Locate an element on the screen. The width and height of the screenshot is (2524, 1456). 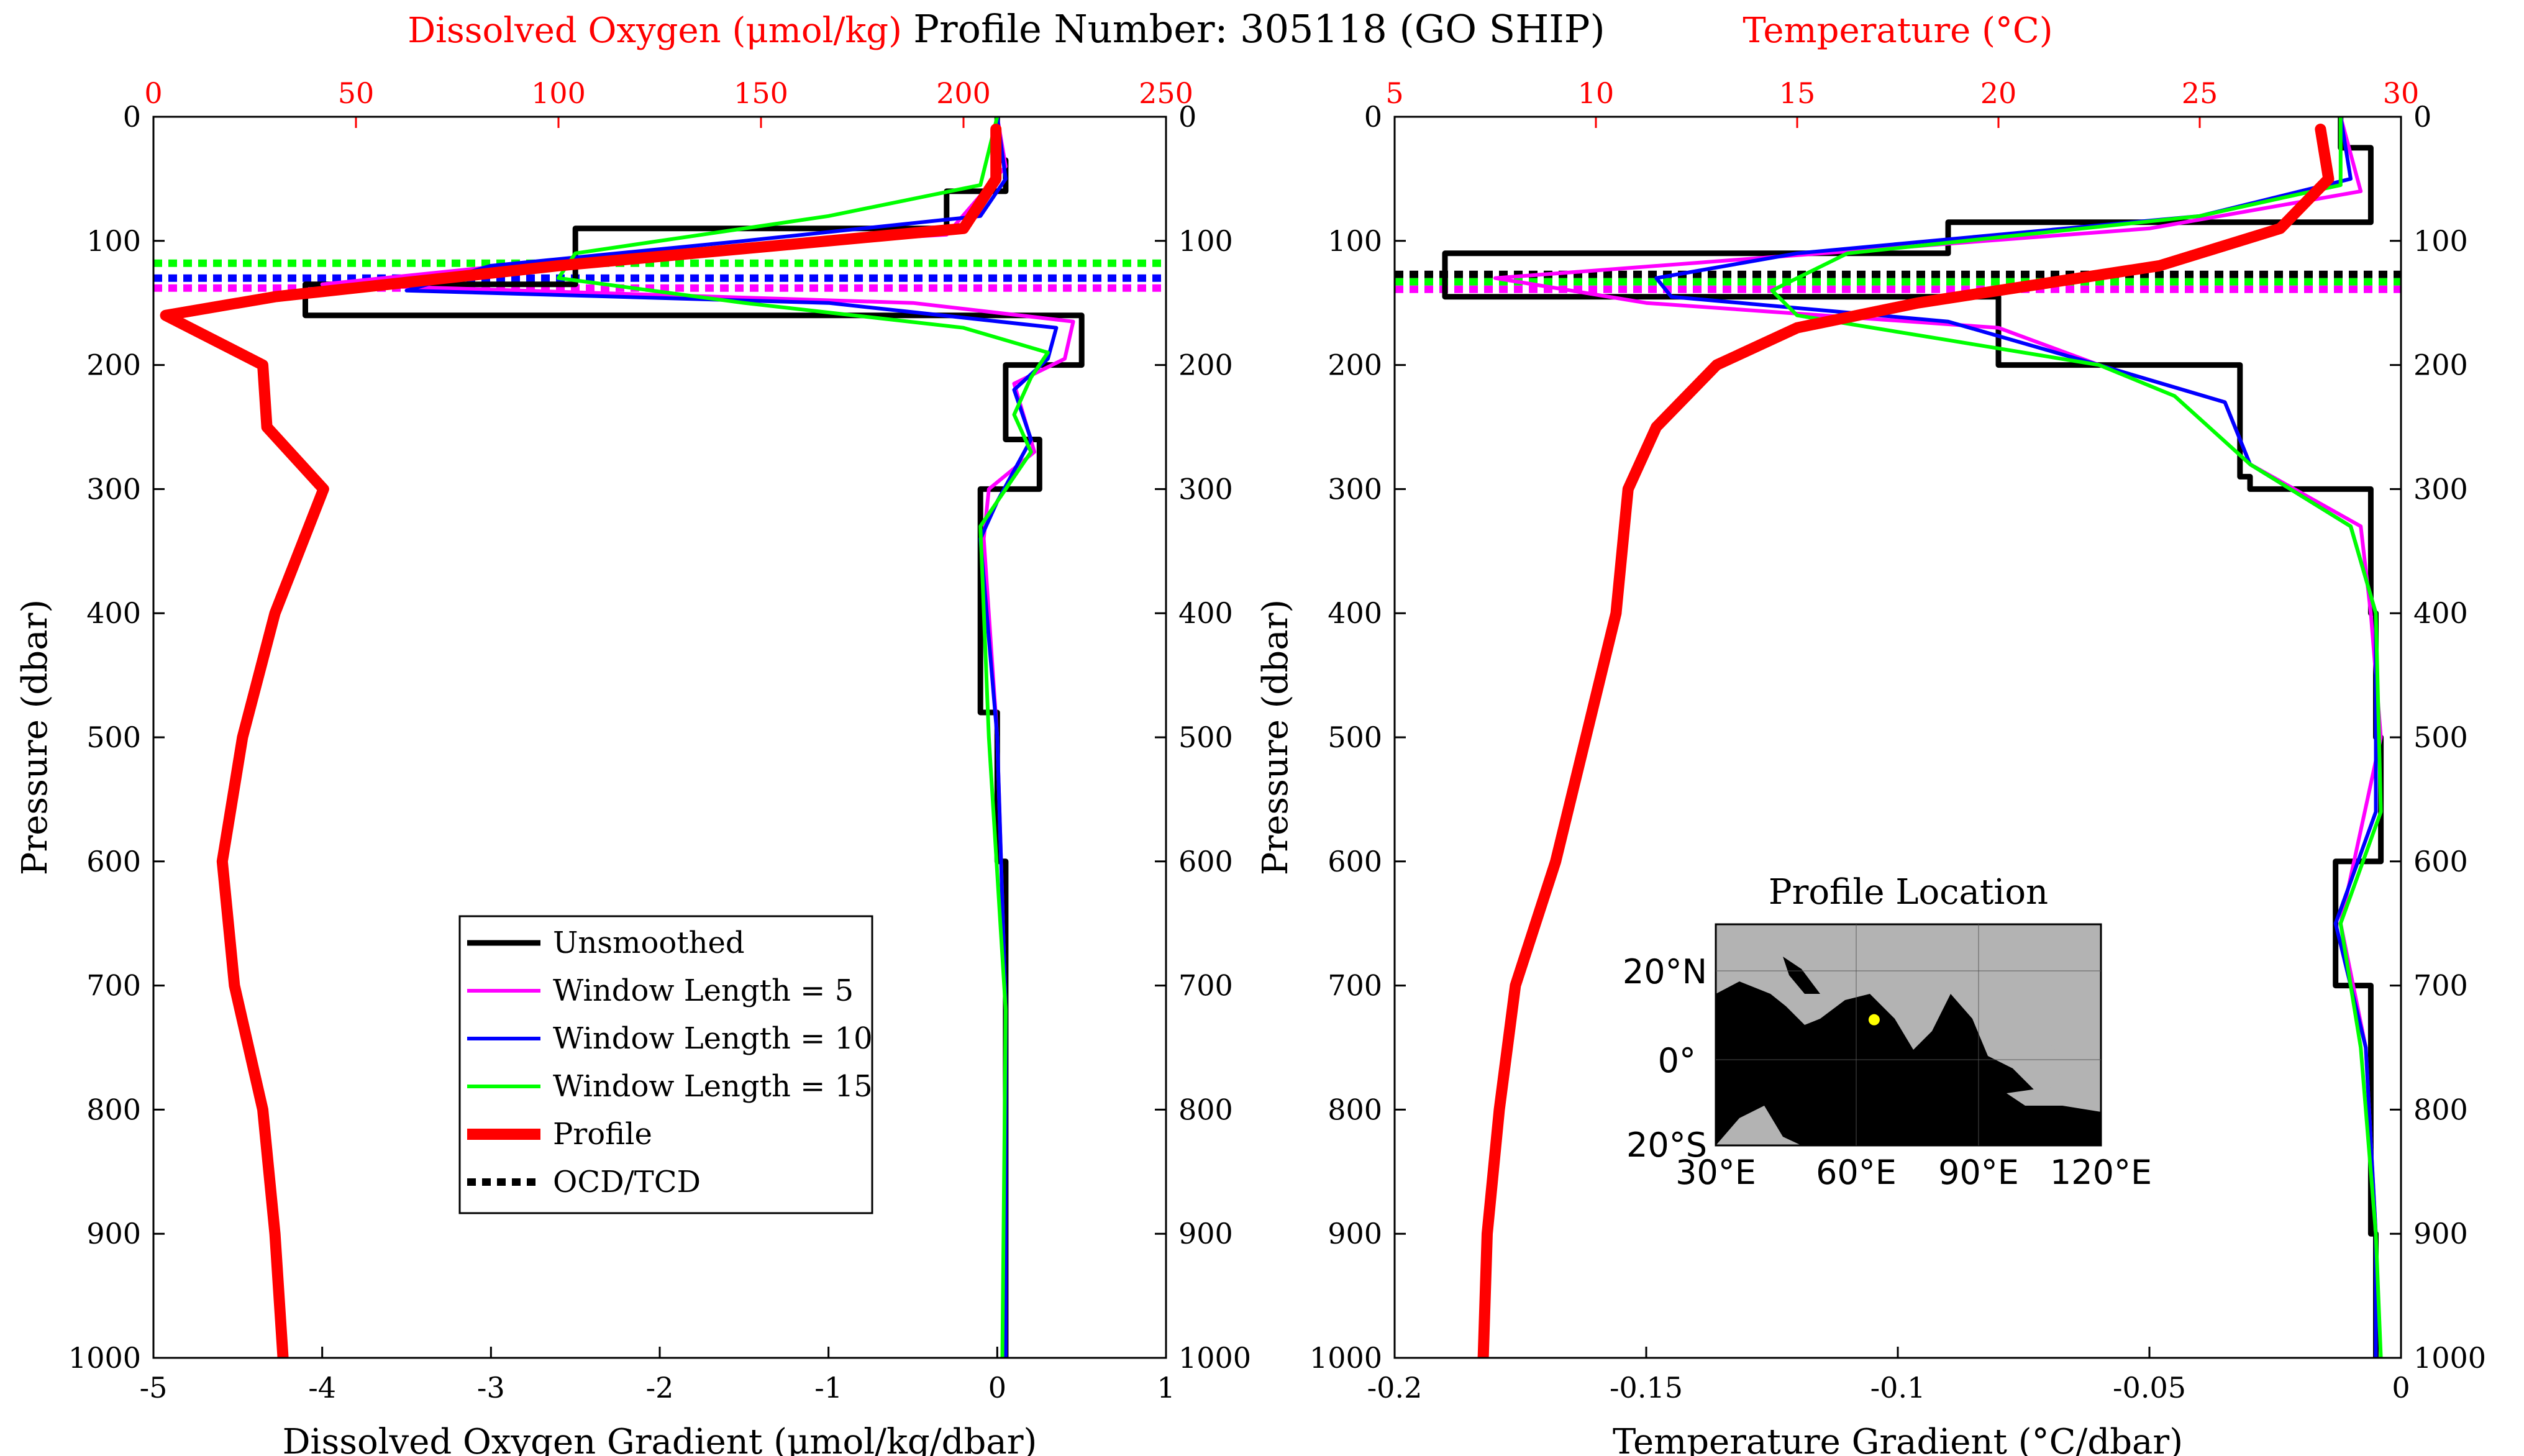
oxygen-ytick-label: 0 is located at coordinates (132, 117).